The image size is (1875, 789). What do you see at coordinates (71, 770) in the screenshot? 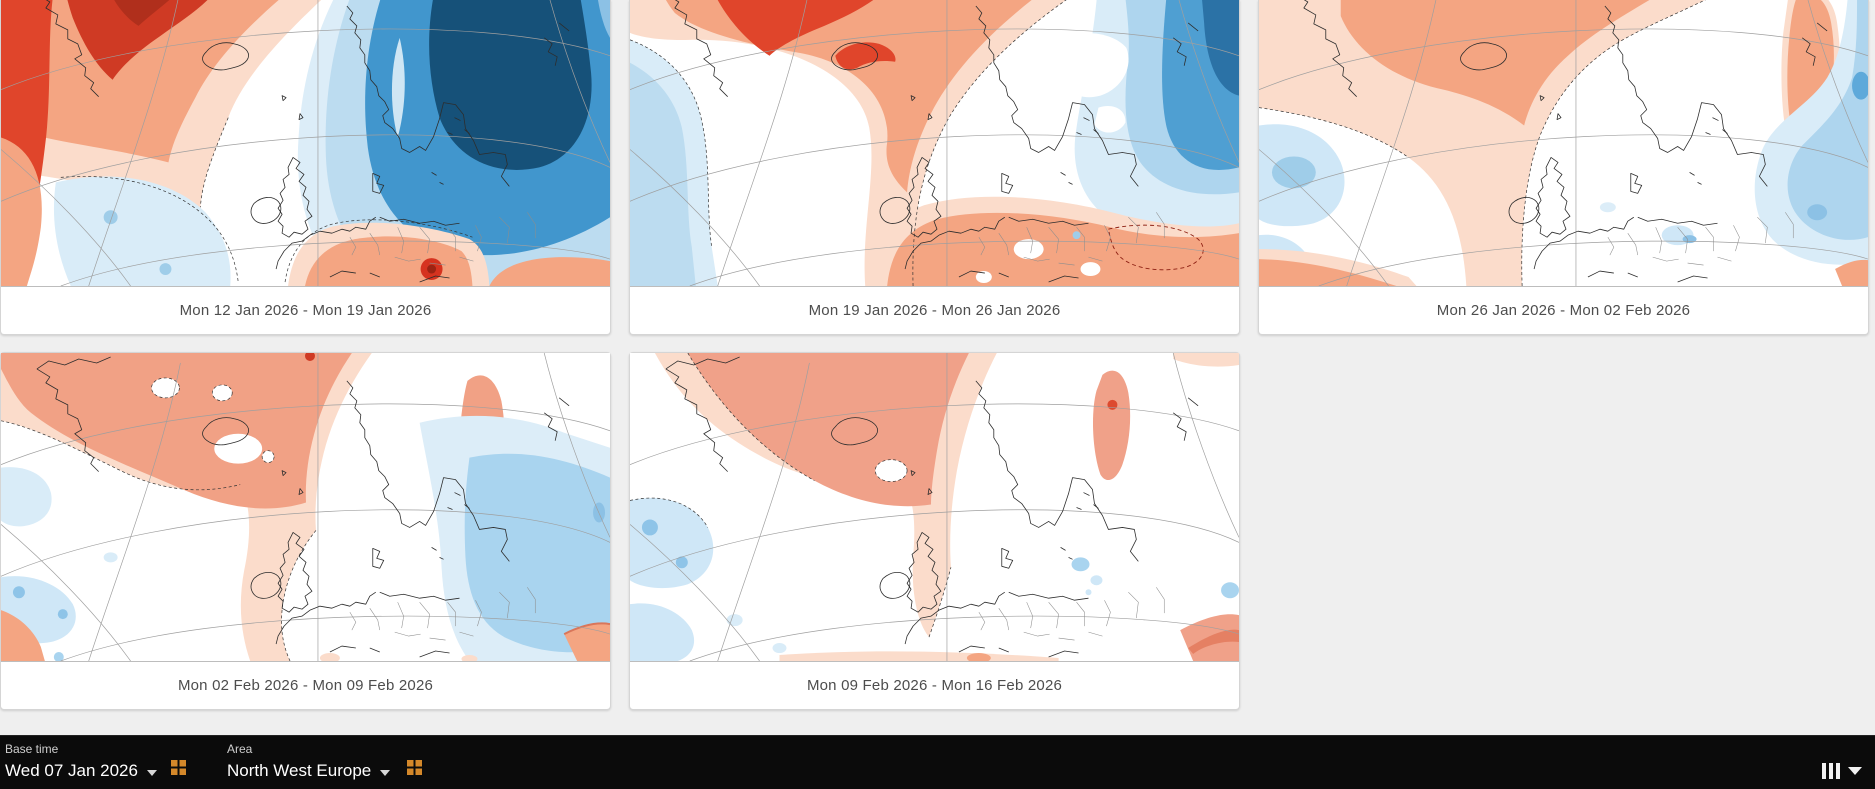
I see `base-time-value: Wed 07 Jan 2026` at bounding box center [71, 770].